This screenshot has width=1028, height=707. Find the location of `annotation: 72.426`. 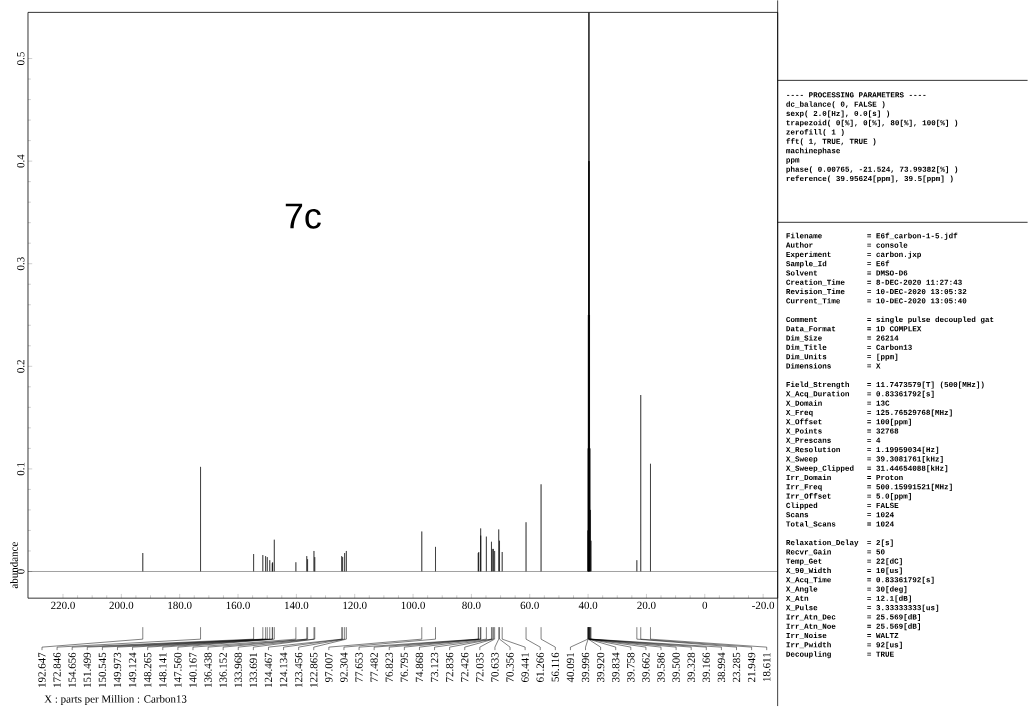

annotation: 72.426 is located at coordinates (465, 667).